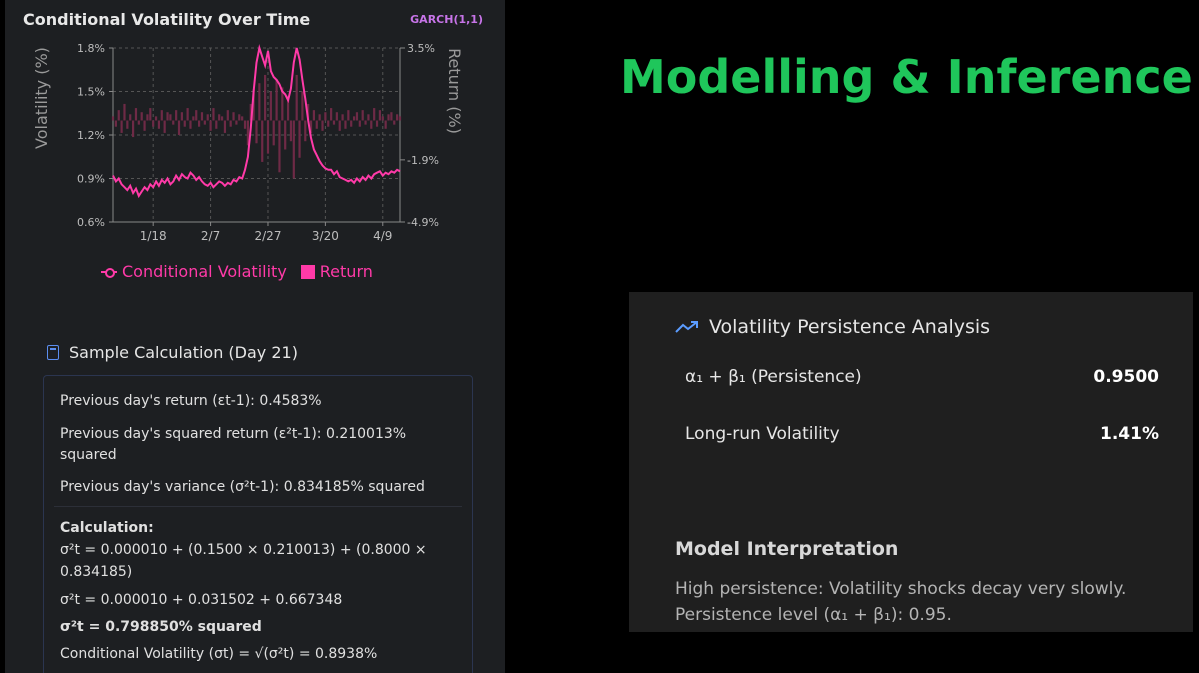 Image resolution: width=1199 pixels, height=673 pixels. I want to click on y-tick-label: 0.6%, so click(91, 222).